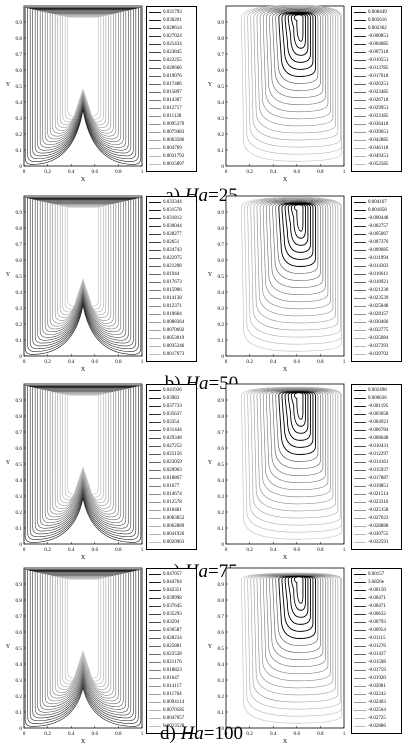 This screenshot has height=748, width=403. Describe the element at coordinates (210, 463) in the screenshot. I see `plot-ha75-right-ylabel: Y` at that location.